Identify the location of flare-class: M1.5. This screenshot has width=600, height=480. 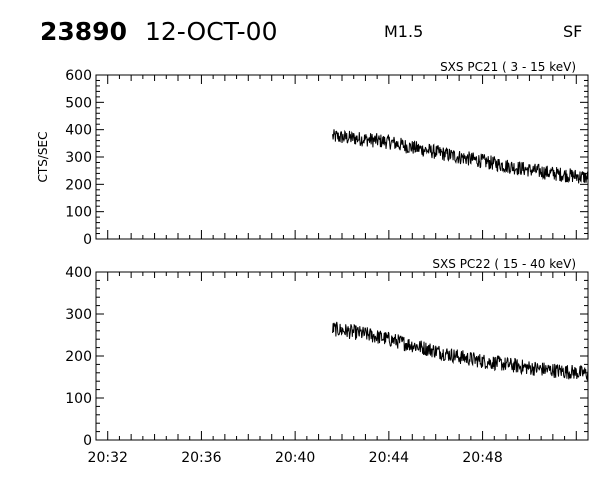
(404, 31).